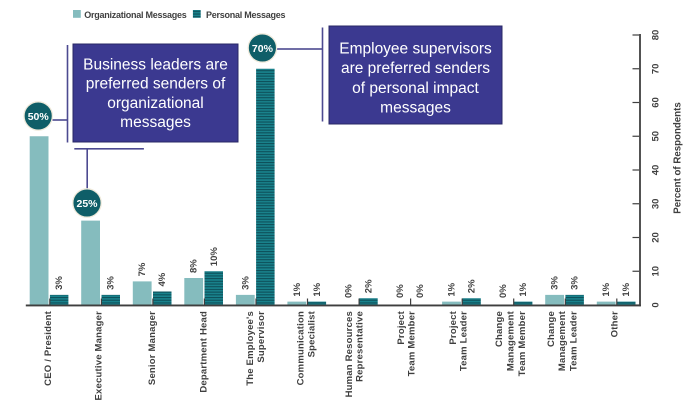  Describe the element at coordinates (204, 352) in the screenshot. I see `svg-text: Department Head` at that location.